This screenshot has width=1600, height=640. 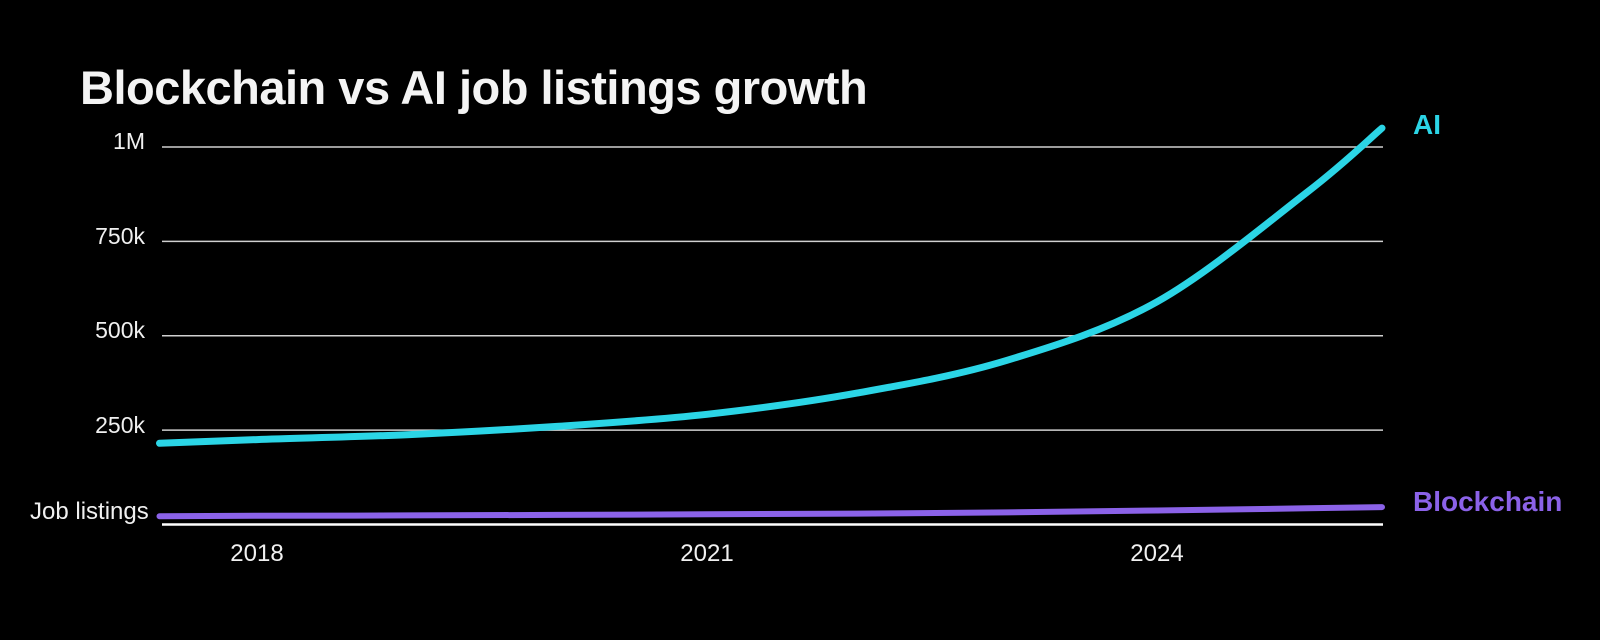 I want to click on y-tick-1m: 1M, so click(x=129, y=141).